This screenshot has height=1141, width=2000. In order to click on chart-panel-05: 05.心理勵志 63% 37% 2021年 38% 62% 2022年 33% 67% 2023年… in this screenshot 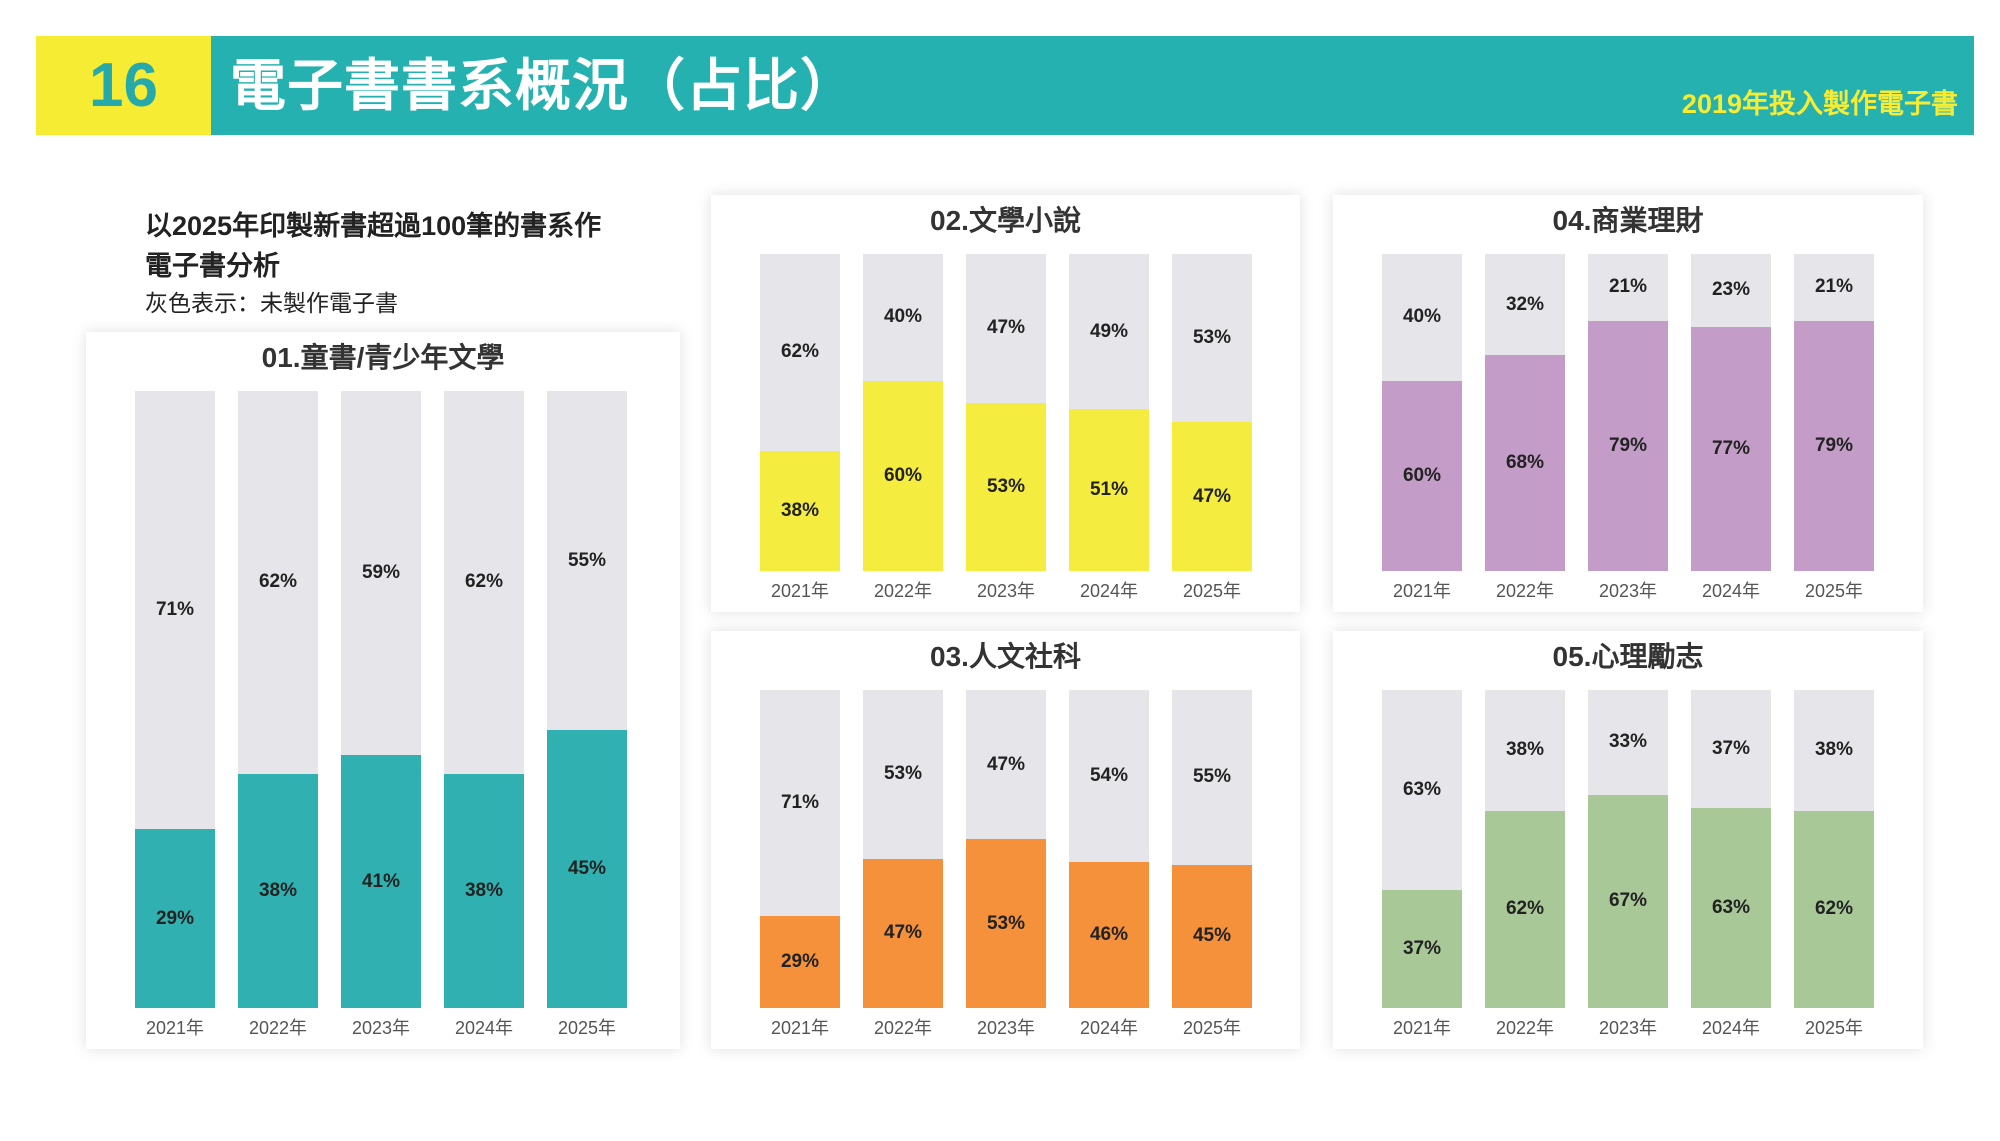, I will do `click(1628, 840)`.